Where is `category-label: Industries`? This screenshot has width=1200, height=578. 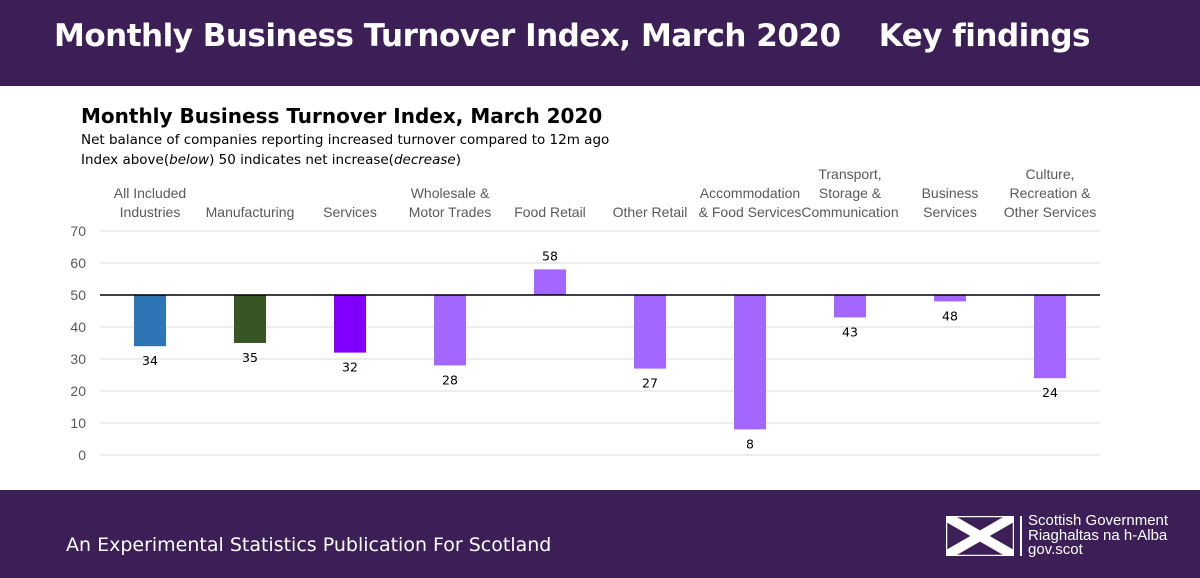 category-label: Industries is located at coordinates (150, 212).